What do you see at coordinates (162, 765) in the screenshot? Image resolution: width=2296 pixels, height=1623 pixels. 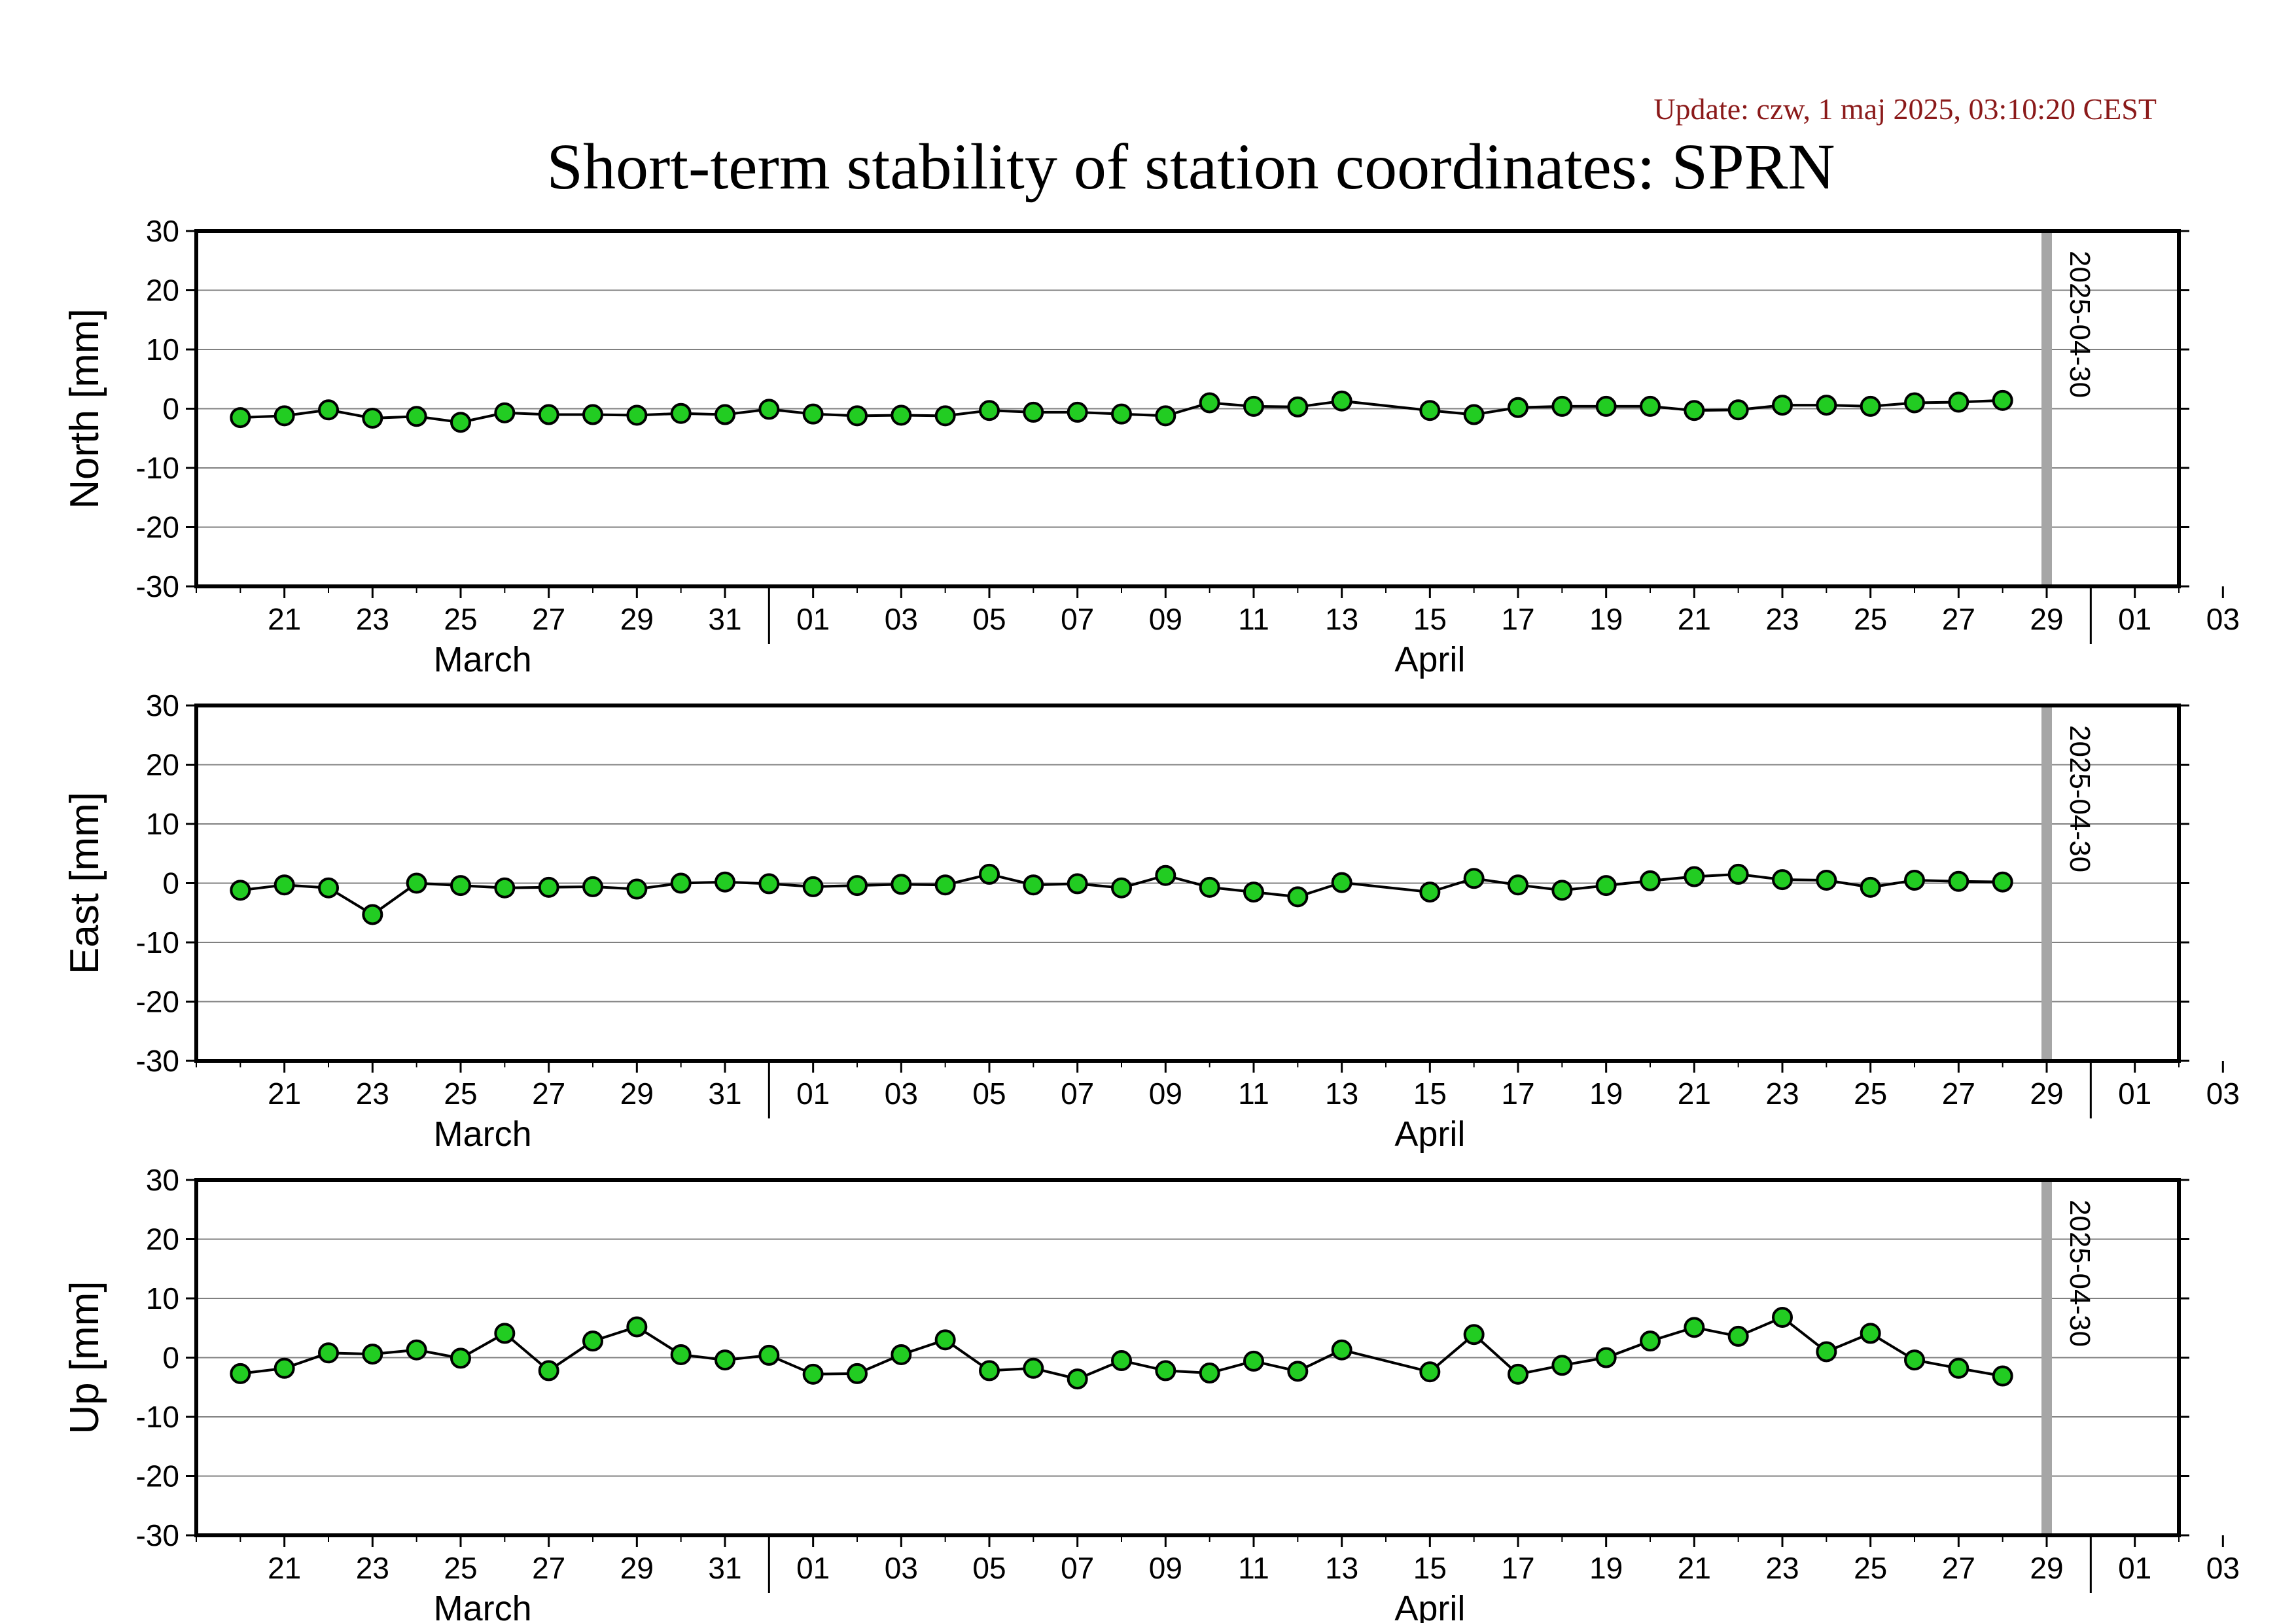 I see `y-tick-label: 20` at bounding box center [162, 765].